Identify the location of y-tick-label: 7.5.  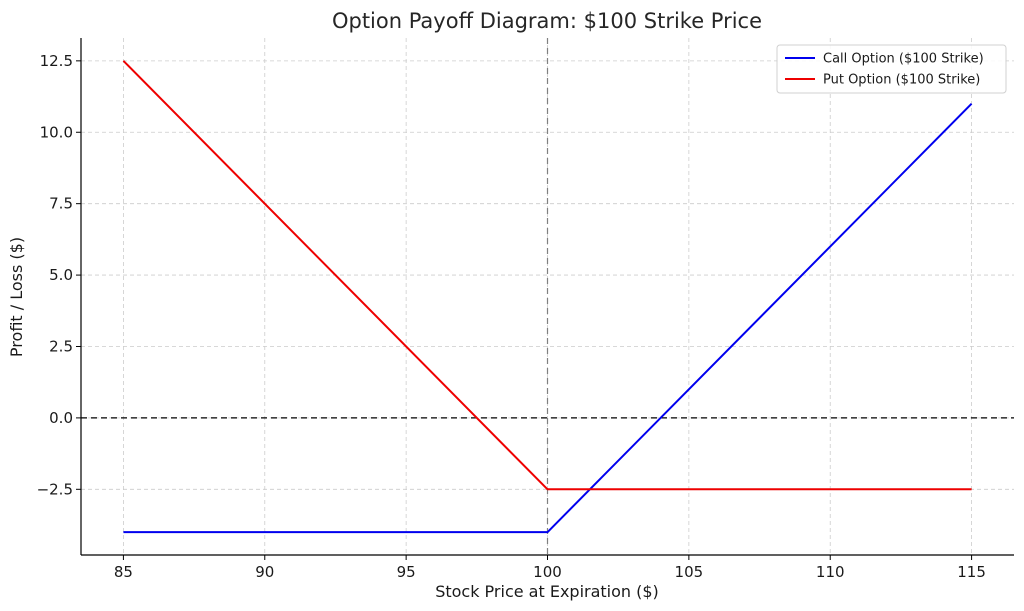
(61, 204).